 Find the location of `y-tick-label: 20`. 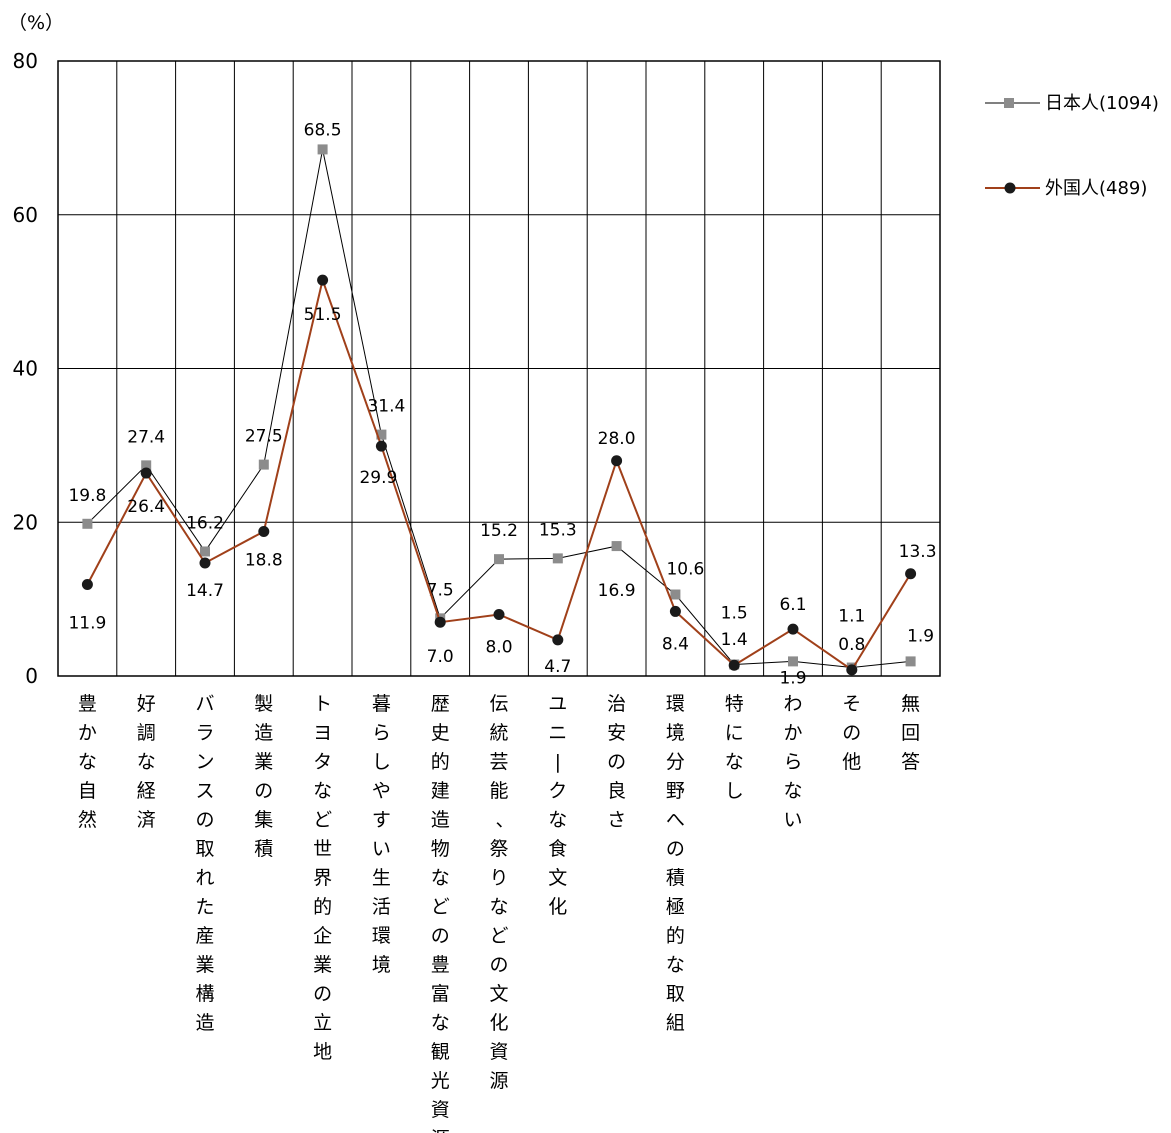

y-tick-label: 20 is located at coordinates (25, 522).